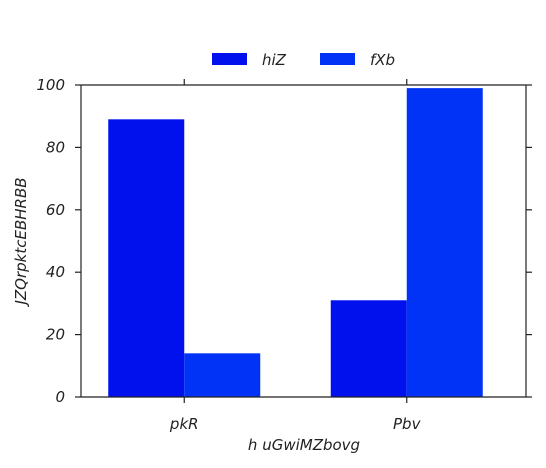  I want to click on y-axis-title: JZQrpktcEBHRBB, so click(21, 242).